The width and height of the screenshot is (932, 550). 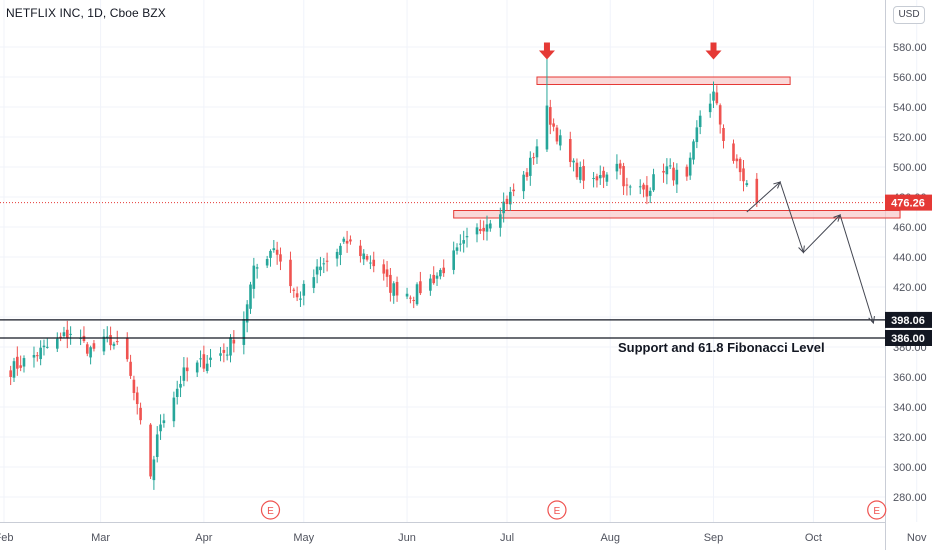 What do you see at coordinates (909, 15) in the screenshot?
I see `currency-button: USD` at bounding box center [909, 15].